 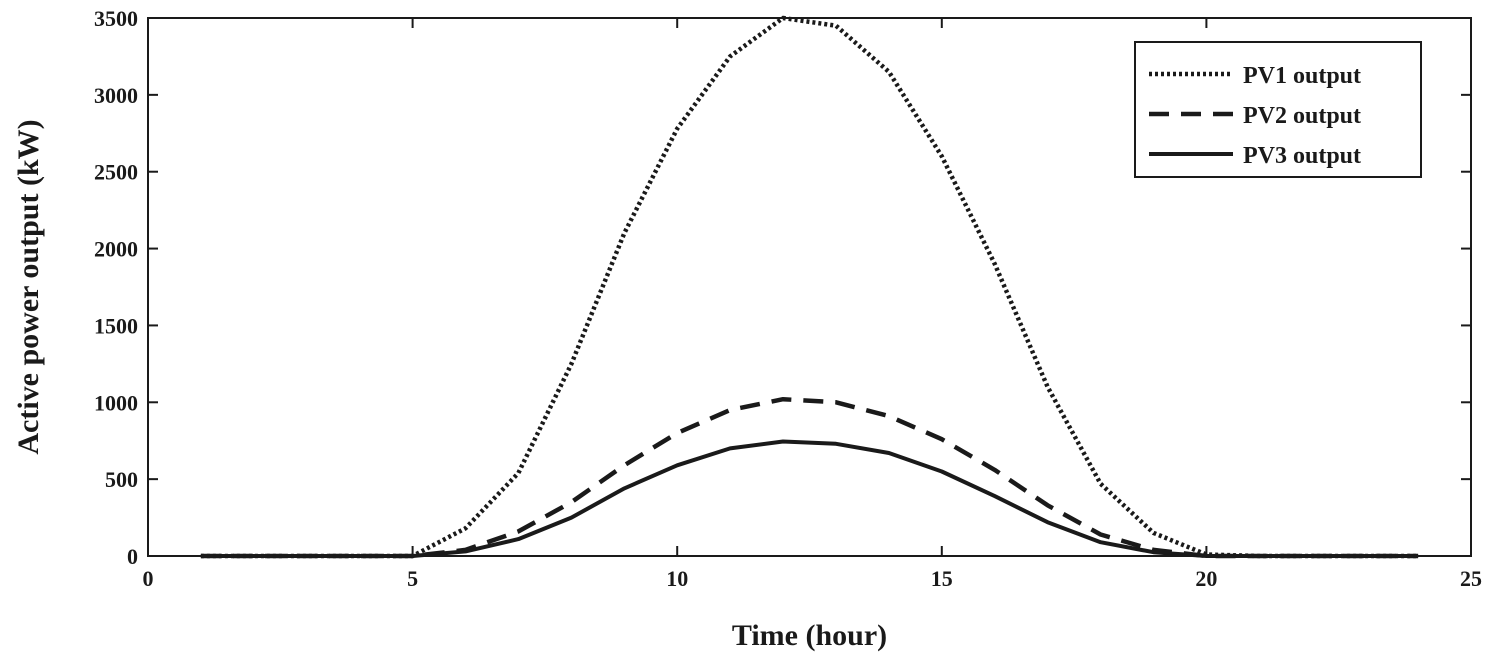 I want to click on y-tick-label: 0, so click(x=132, y=556).